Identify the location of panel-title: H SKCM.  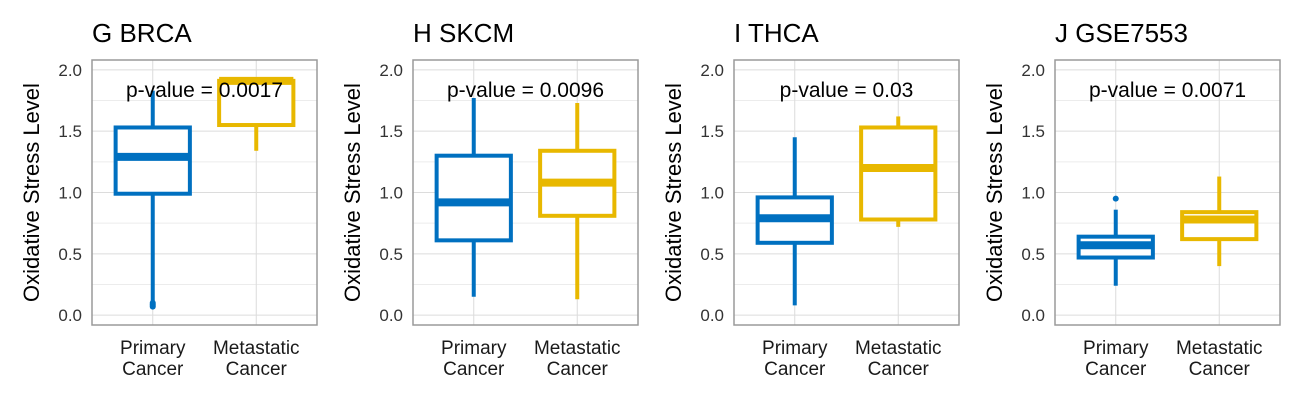
(463, 33).